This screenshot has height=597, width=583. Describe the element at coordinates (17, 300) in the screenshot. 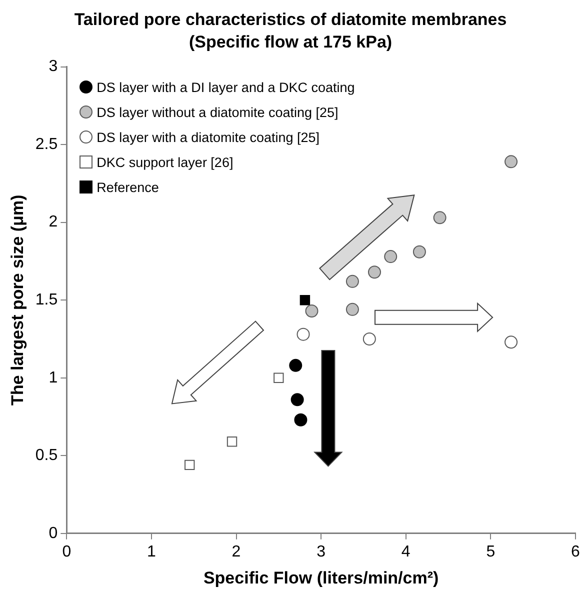

I see `y-axis-title: The largest pore size (μm)` at that location.